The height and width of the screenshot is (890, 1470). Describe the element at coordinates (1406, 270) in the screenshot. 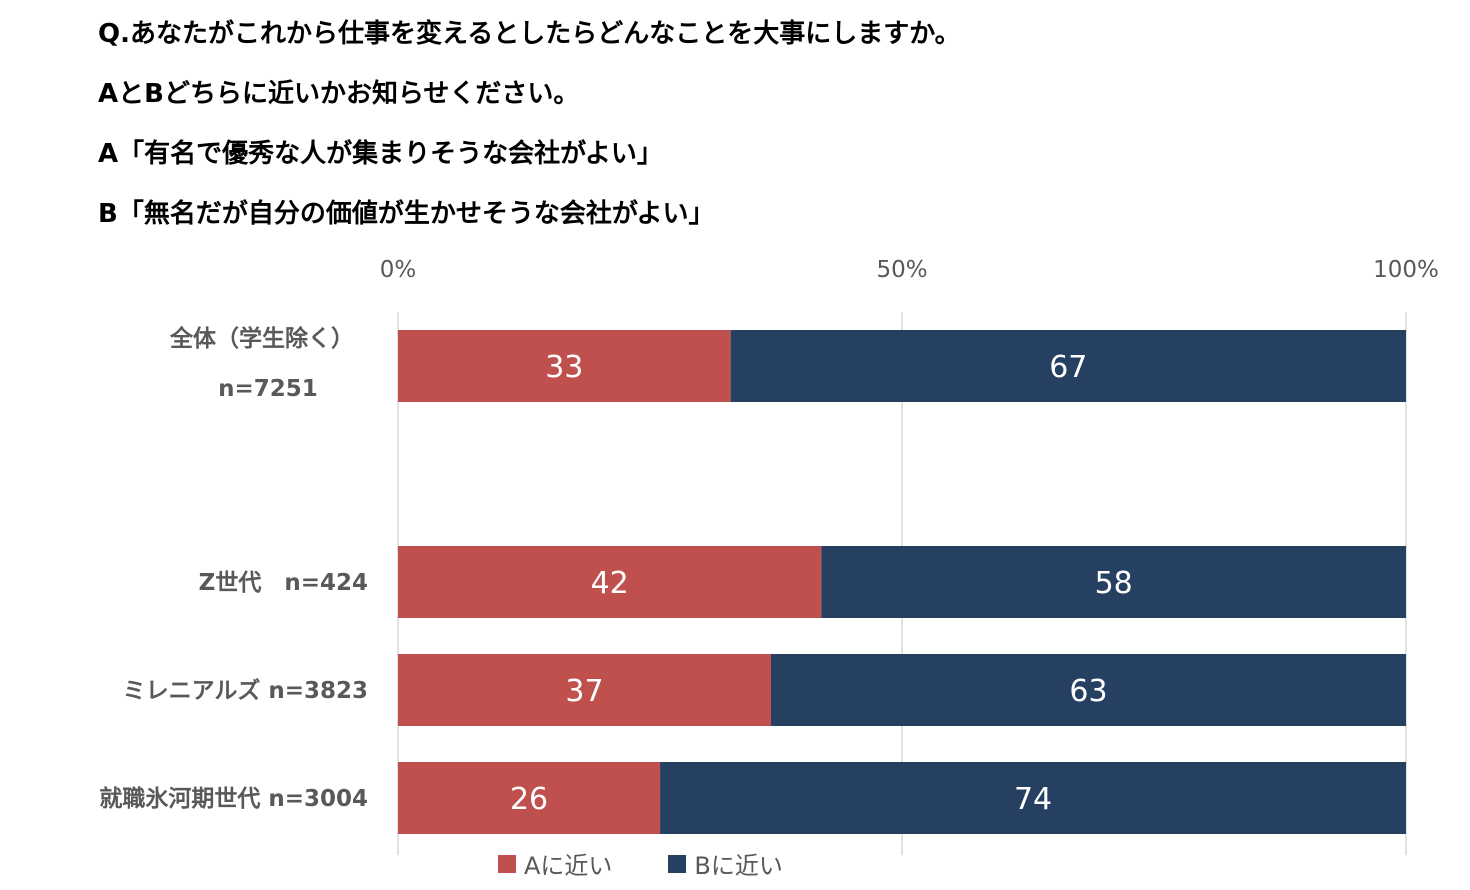

I see `x-tick-label: 100%` at that location.